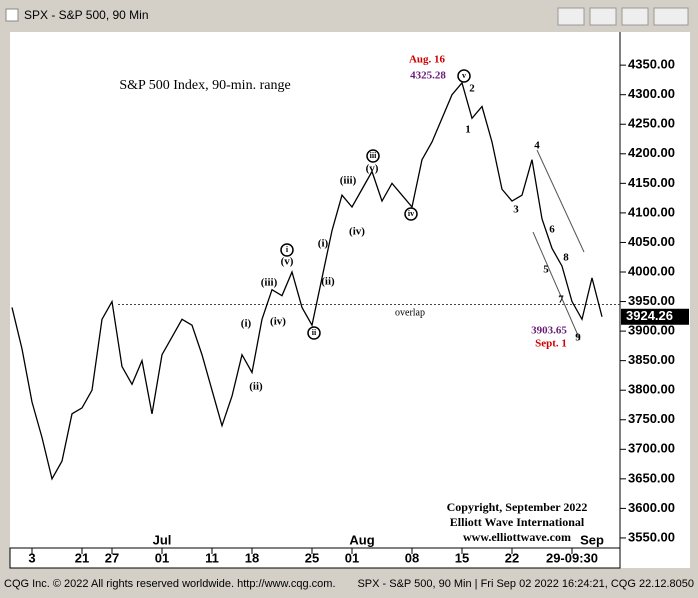  Describe the element at coordinates (578, 338) in the screenshot. I see `annotation: 9` at that location.